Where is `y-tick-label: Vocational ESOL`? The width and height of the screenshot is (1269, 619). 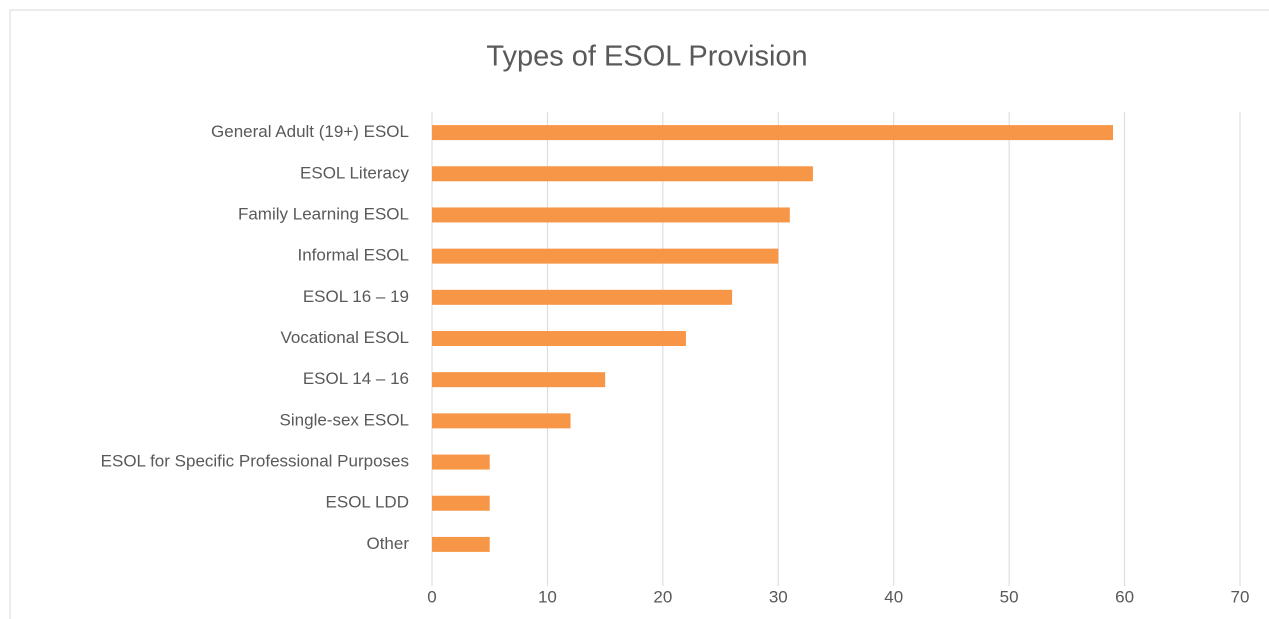 y-tick-label: Vocational ESOL is located at coordinates (344, 337).